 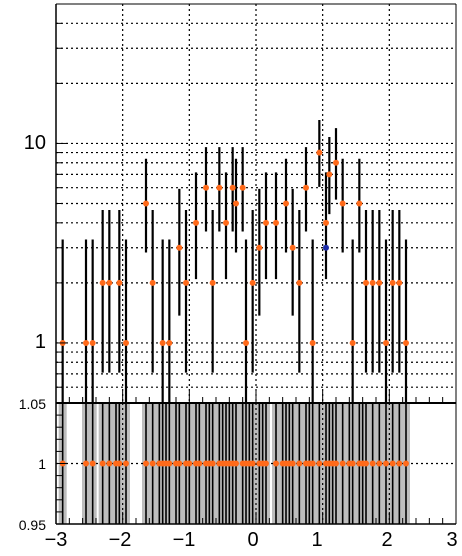 I want to click on x-tick-label-m3: −3, so click(x=56, y=540).